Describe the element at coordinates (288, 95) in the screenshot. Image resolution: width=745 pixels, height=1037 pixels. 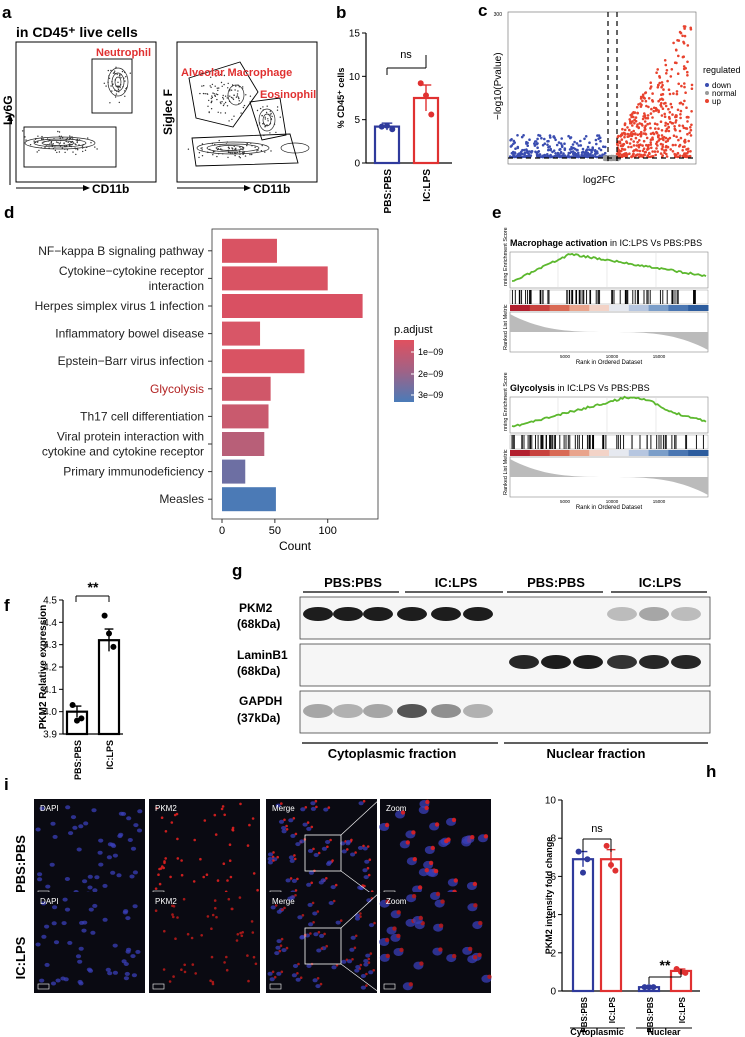
I see `gate-eosinophil-label: Eosinophil` at that location.